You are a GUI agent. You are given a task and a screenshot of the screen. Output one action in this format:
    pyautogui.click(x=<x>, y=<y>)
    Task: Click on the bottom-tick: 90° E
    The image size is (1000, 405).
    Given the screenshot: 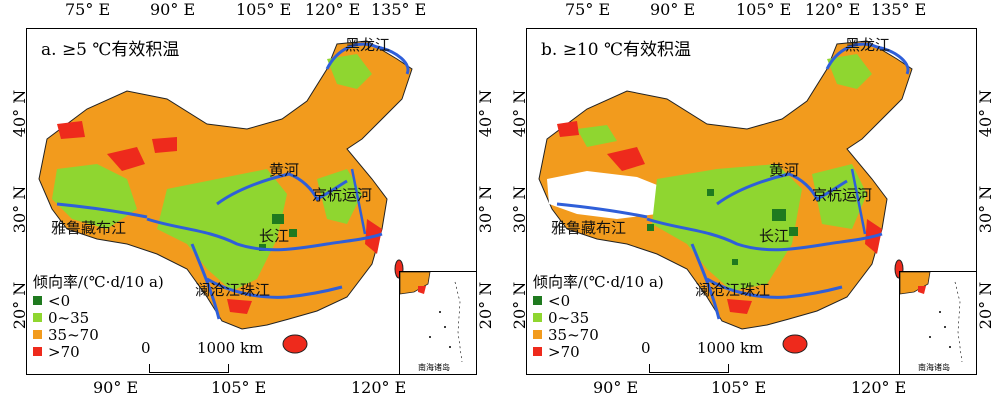 What is the action you would take?
    pyautogui.click(x=616, y=387)
    